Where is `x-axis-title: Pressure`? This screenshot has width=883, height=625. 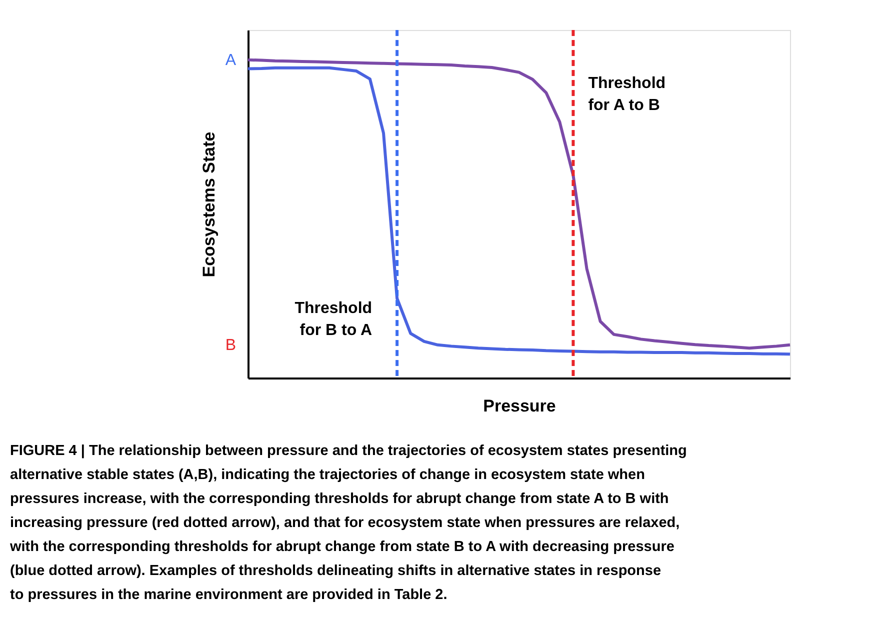
x-axis-title: Pressure is located at coordinates (519, 406).